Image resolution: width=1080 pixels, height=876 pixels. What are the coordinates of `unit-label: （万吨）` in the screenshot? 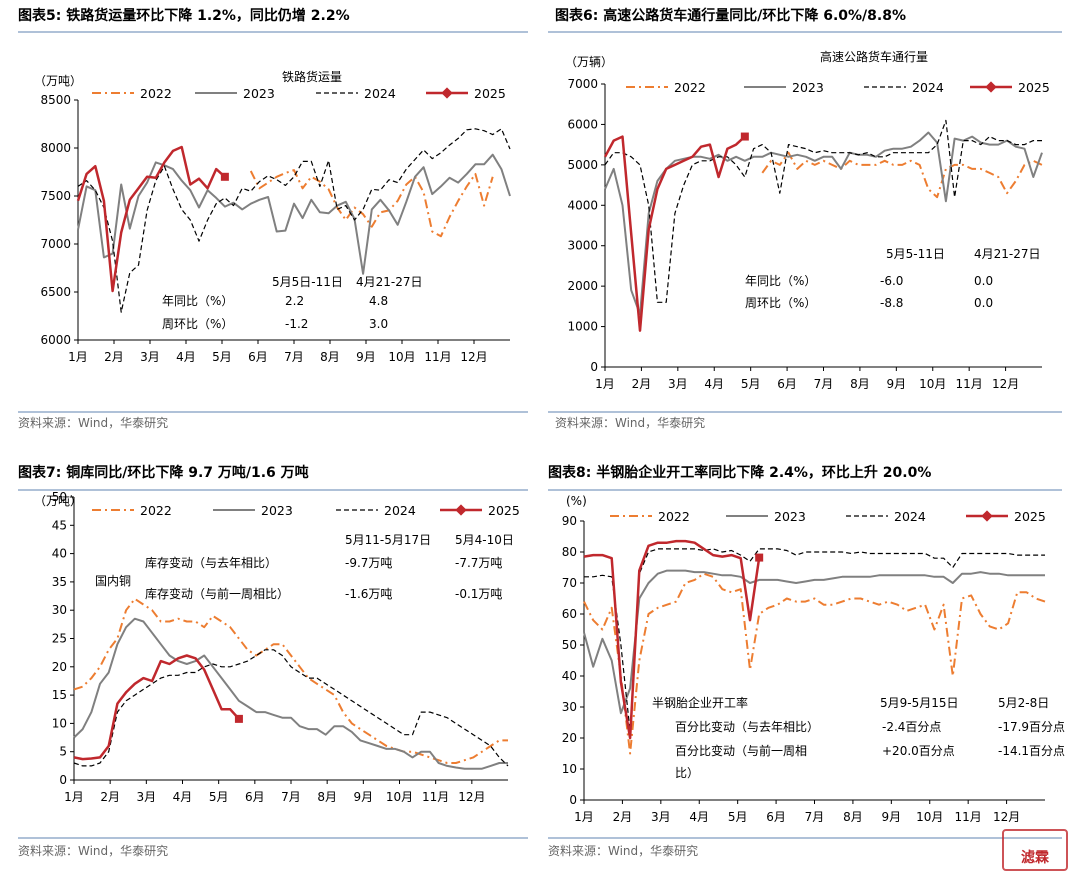 It's located at (58, 81).